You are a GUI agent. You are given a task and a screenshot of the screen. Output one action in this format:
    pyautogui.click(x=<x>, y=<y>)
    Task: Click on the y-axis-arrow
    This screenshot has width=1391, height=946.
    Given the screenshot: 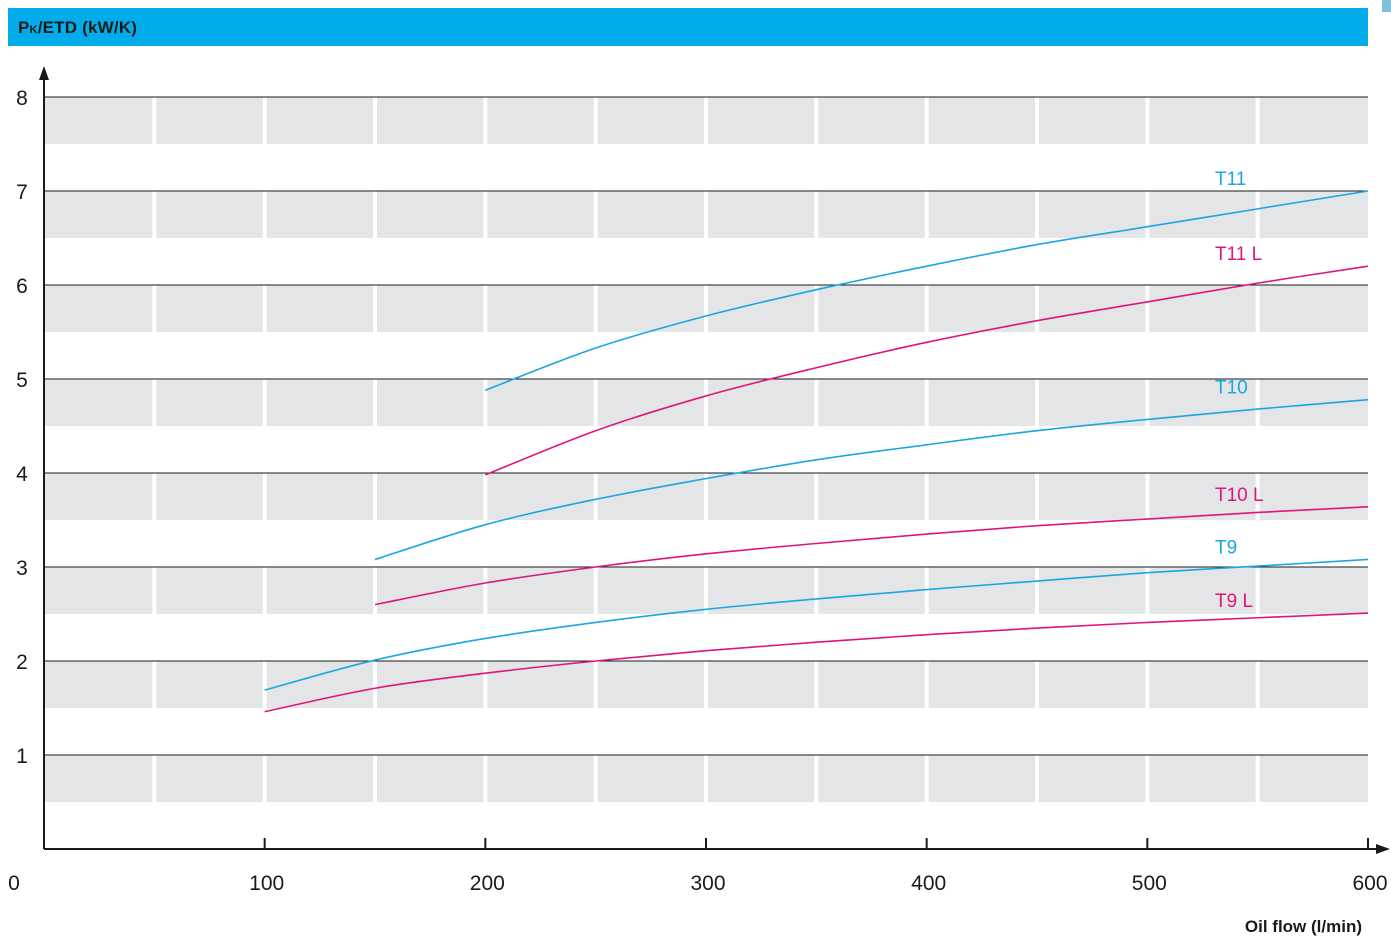 What is the action you would take?
    pyautogui.click(x=44, y=73)
    